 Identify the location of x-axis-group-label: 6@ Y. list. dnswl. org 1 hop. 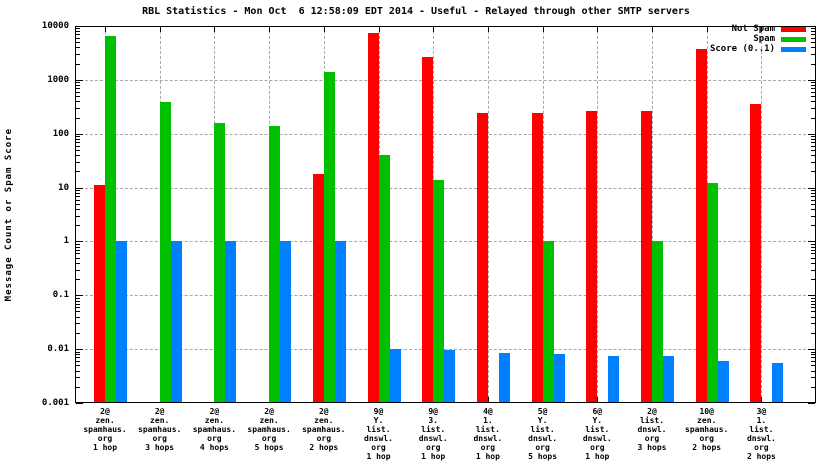
(597, 434).